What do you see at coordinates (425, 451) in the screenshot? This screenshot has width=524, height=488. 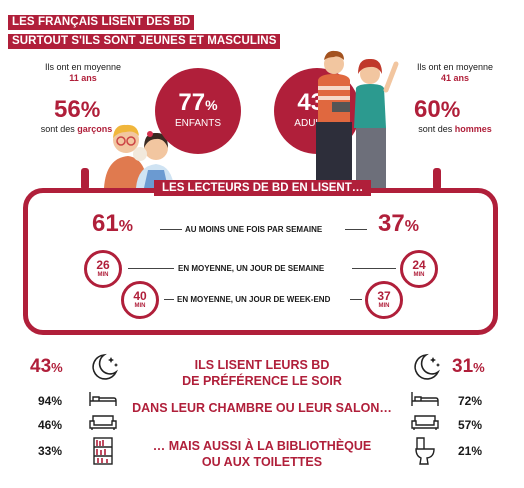 I see `toilet-icon` at bounding box center [425, 451].